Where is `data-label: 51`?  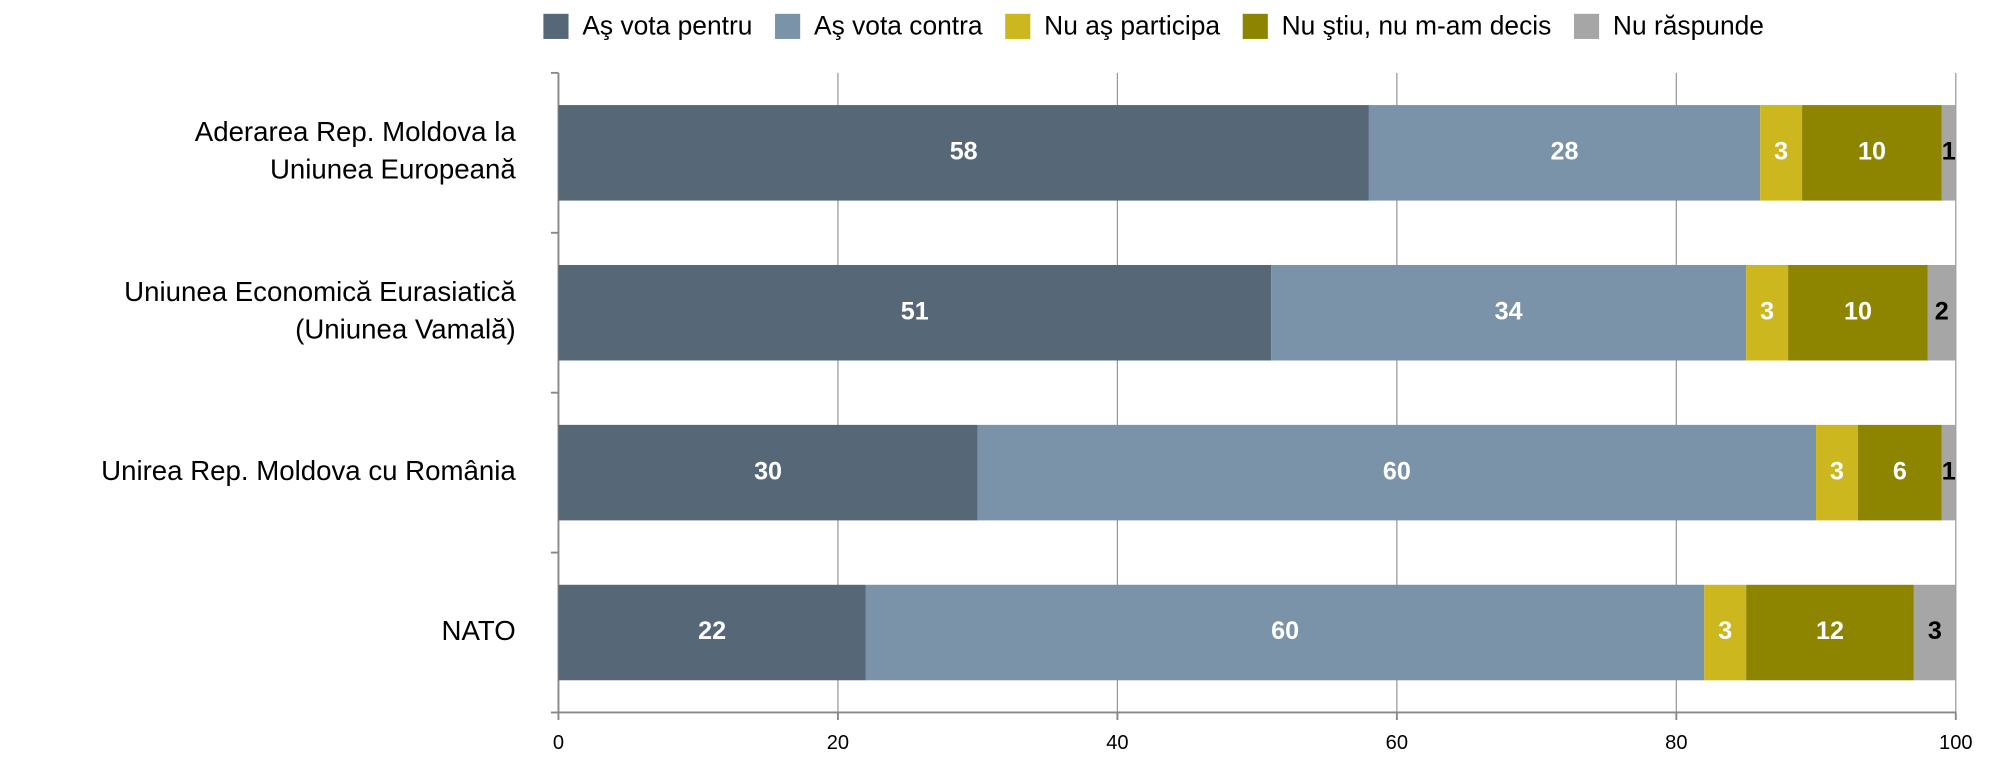 data-label: 51 is located at coordinates (915, 311).